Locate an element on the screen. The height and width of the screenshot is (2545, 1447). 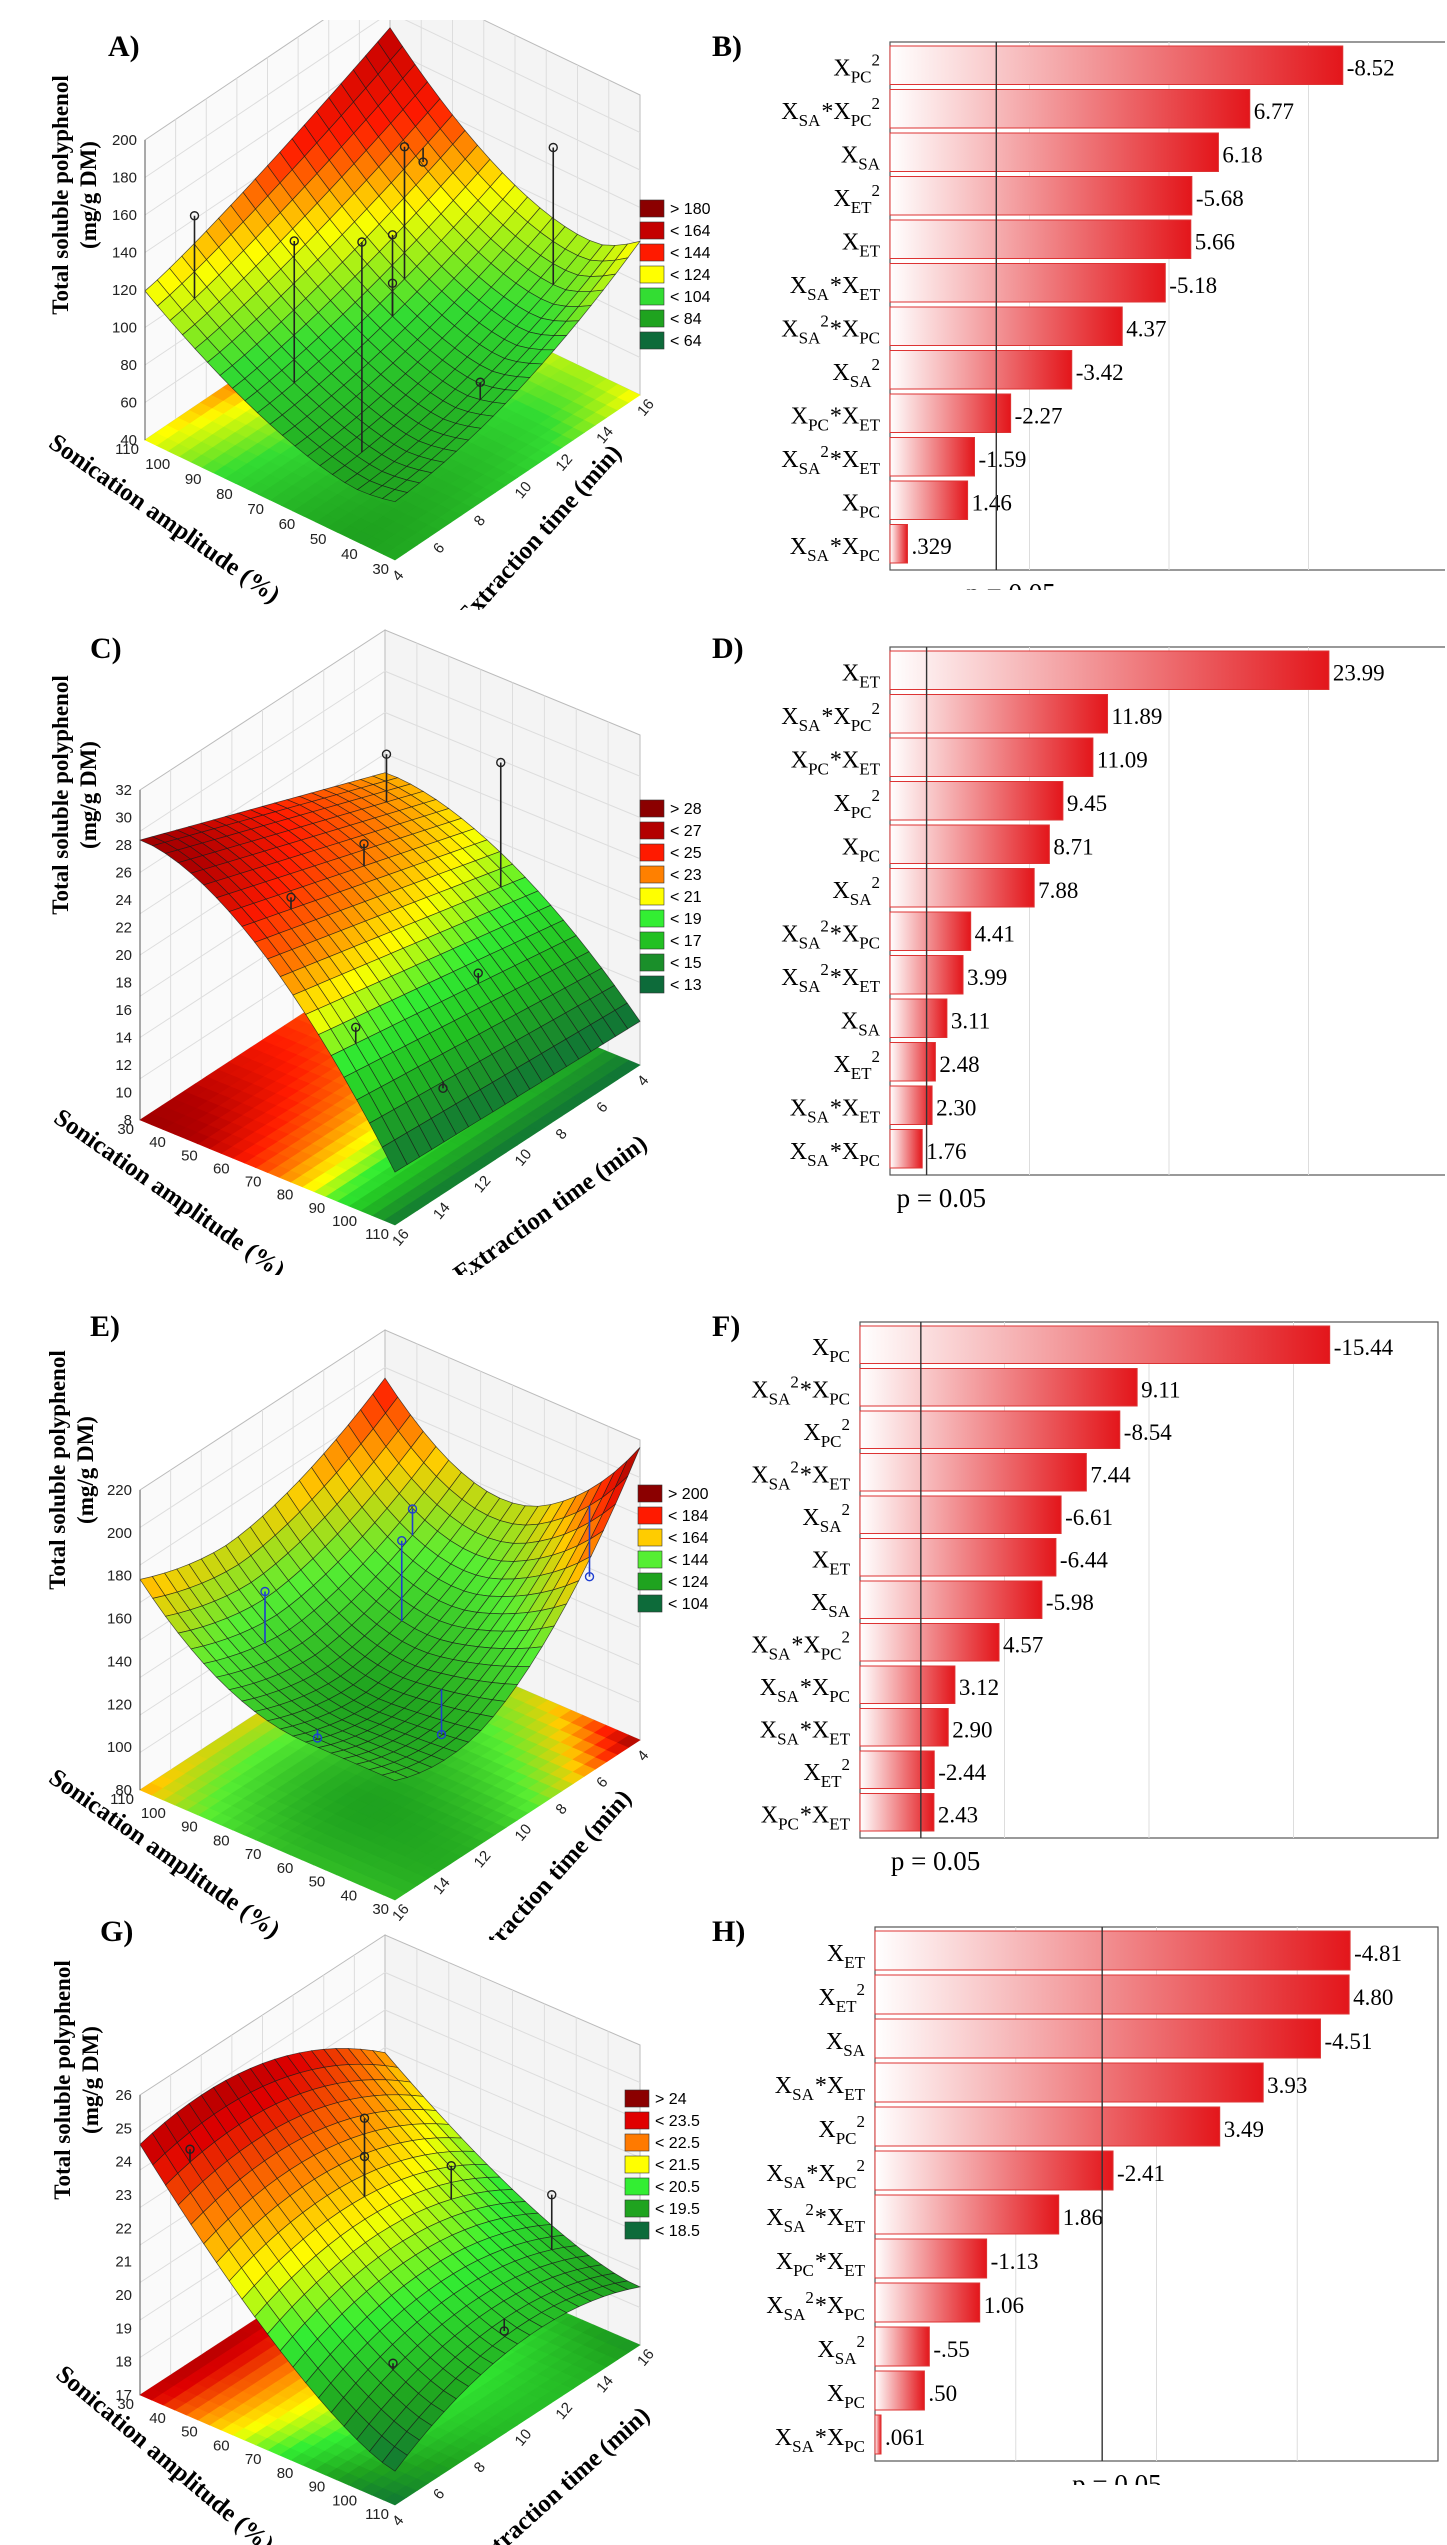
bar-value-label: 4.57 is located at coordinates (1023, 1644).